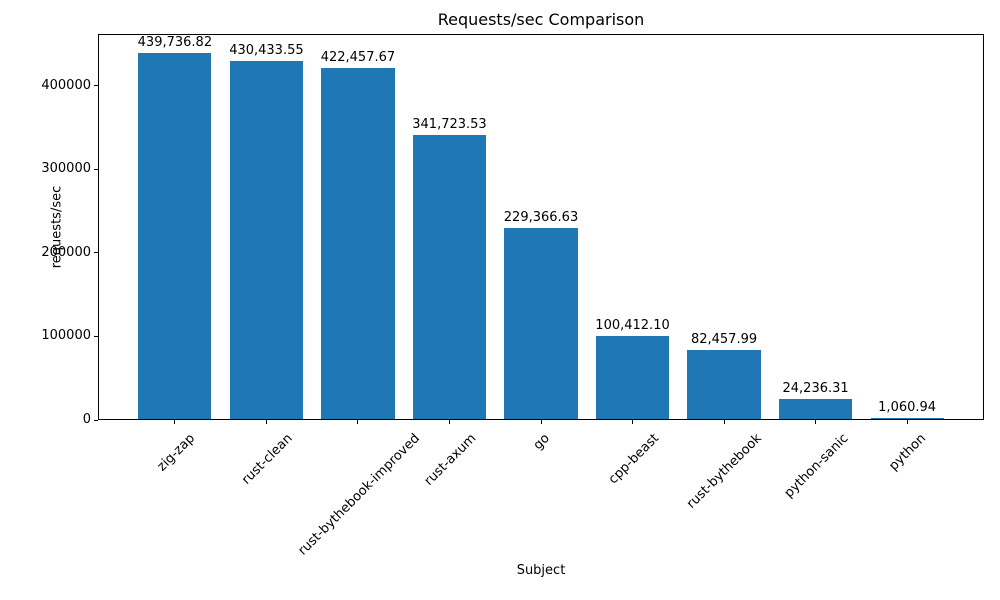 The image size is (1000, 600). What do you see at coordinates (724, 340) in the screenshot?
I see `bar-value-label: 82,457.99` at bounding box center [724, 340].